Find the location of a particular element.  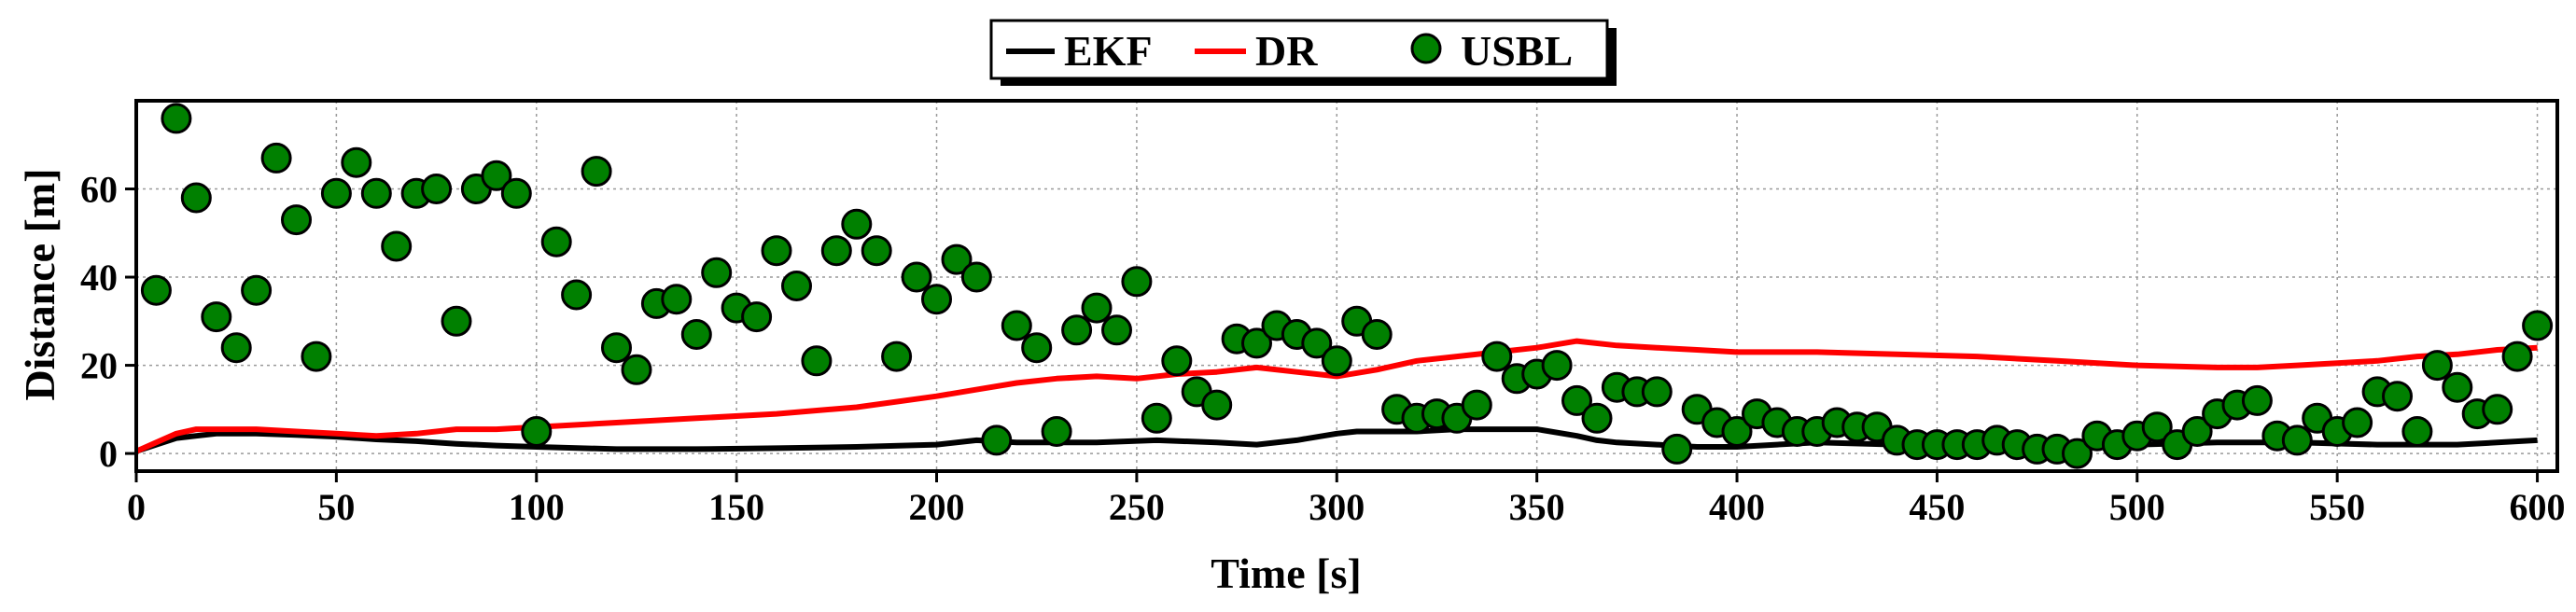

y-tick-label: 40 is located at coordinates (99, 278).